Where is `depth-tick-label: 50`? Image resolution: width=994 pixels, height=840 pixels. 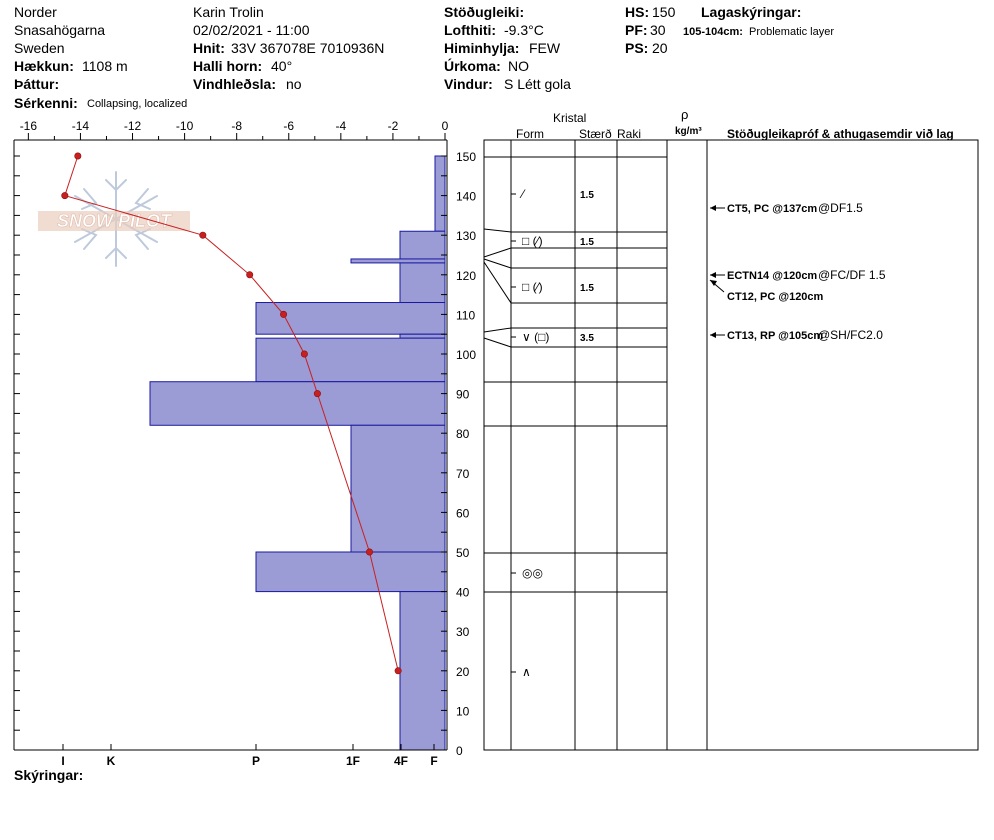
depth-tick-label: 50 is located at coordinates (463, 553).